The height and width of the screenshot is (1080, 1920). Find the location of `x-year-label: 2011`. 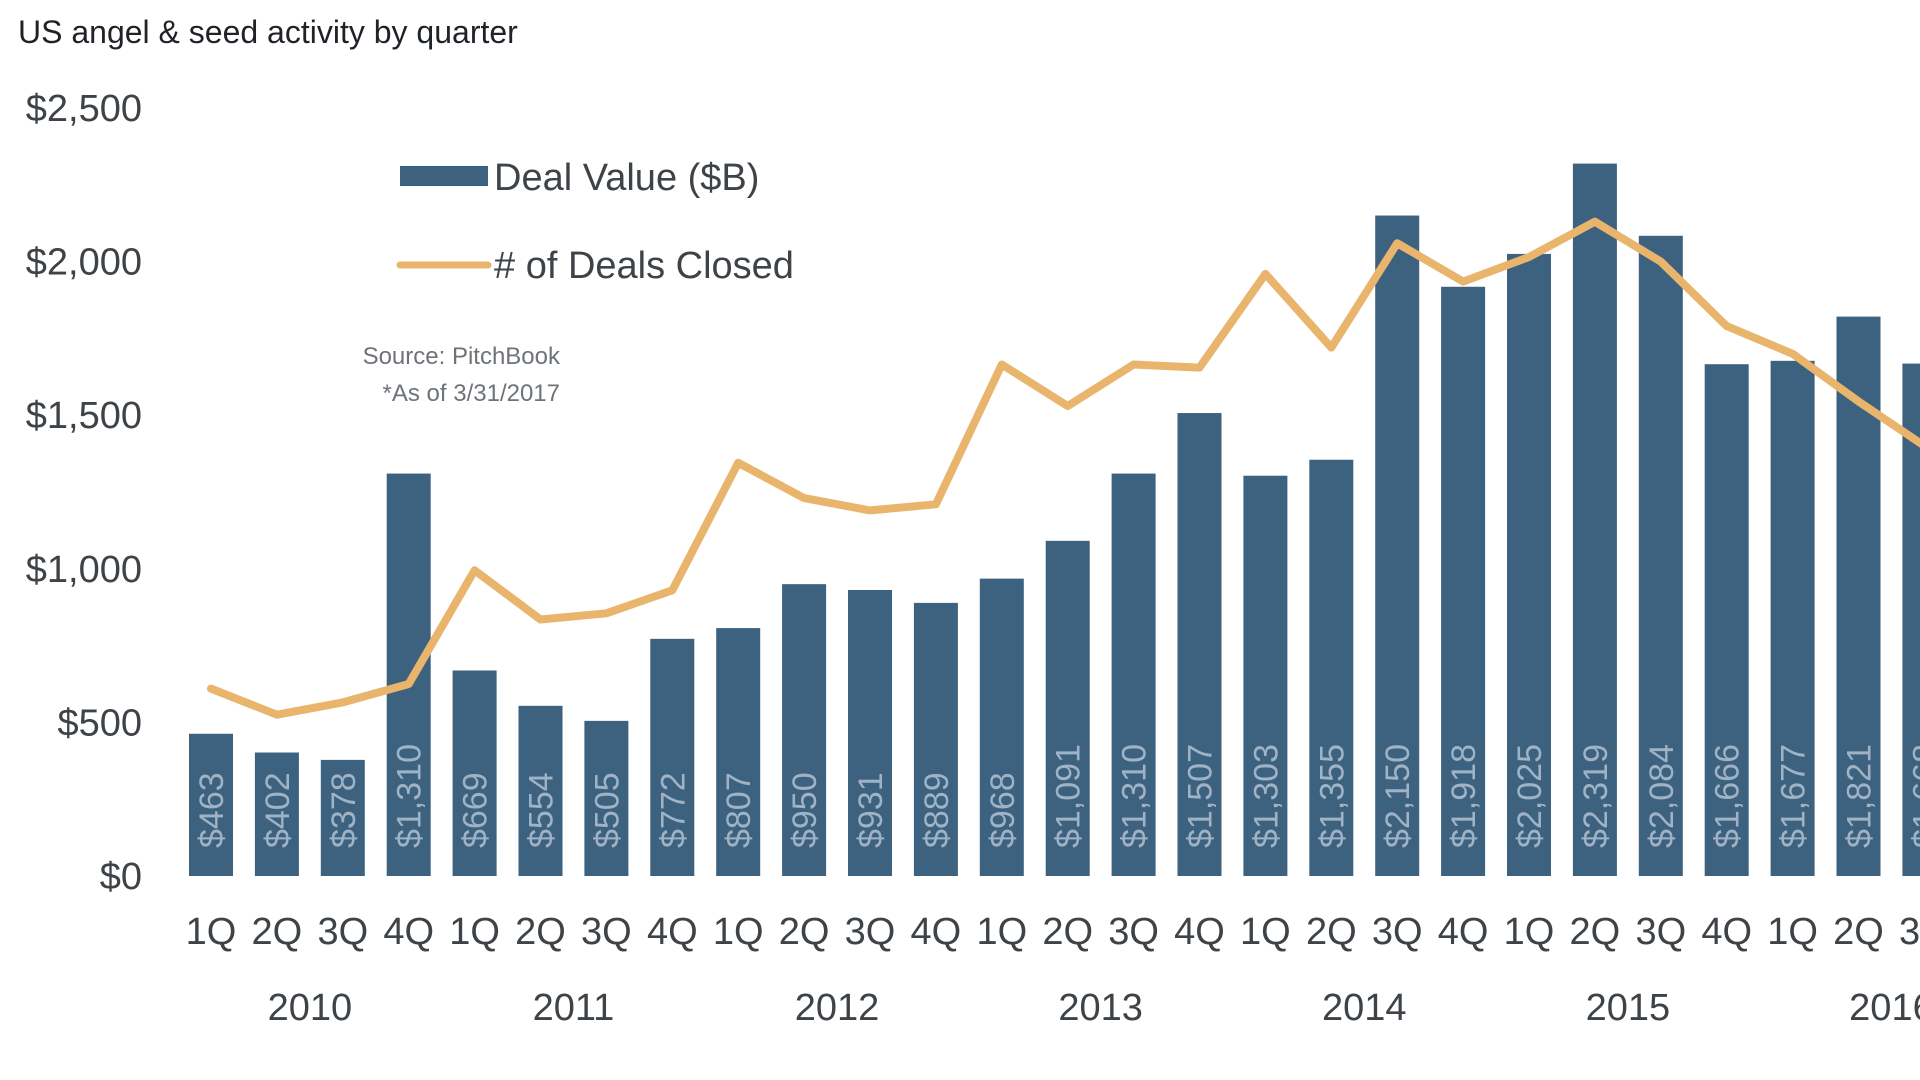

x-year-label: 2011 is located at coordinates (574, 1008).